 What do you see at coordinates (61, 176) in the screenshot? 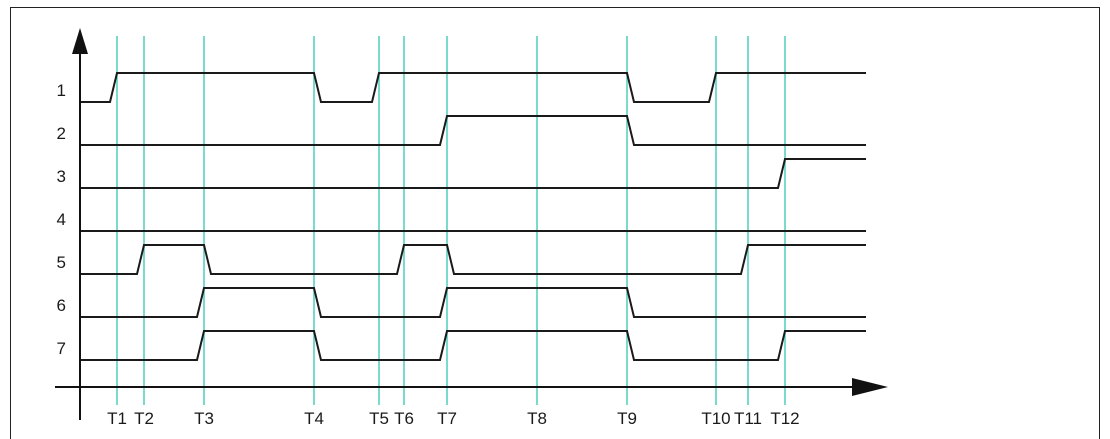
I see `signal-label-3: 3` at bounding box center [61, 176].